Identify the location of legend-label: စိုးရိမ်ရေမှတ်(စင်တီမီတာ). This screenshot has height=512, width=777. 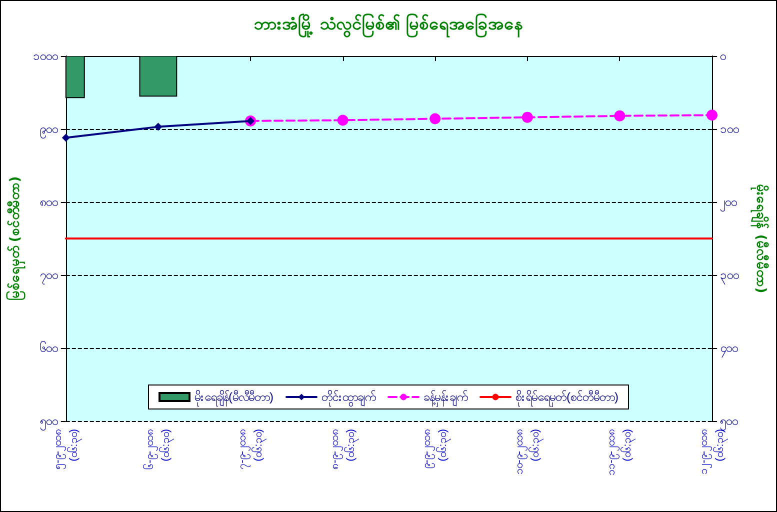
(567, 398).